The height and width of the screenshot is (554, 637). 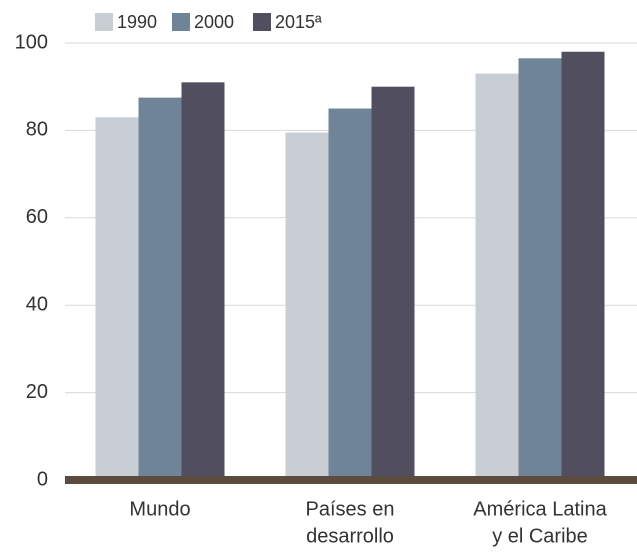 What do you see at coordinates (37, 392) in the screenshot?
I see `y-tick-label: 20` at bounding box center [37, 392].